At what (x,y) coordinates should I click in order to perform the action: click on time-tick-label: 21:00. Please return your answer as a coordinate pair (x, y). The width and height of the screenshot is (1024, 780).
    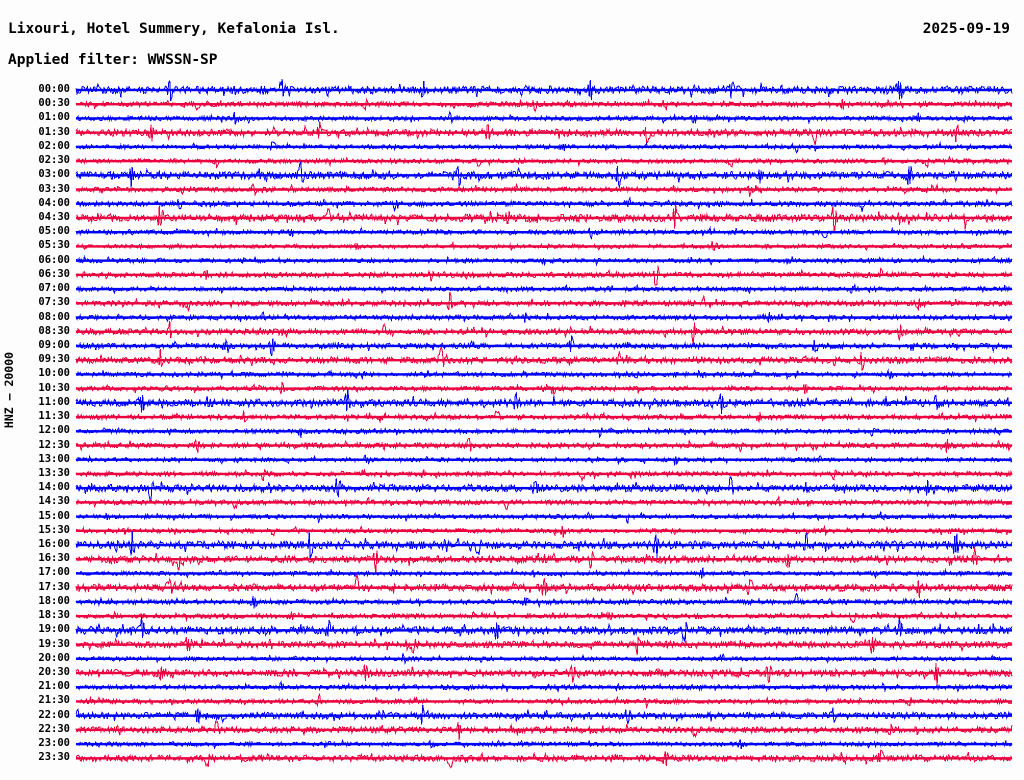
    Looking at the image, I should click on (54, 686).